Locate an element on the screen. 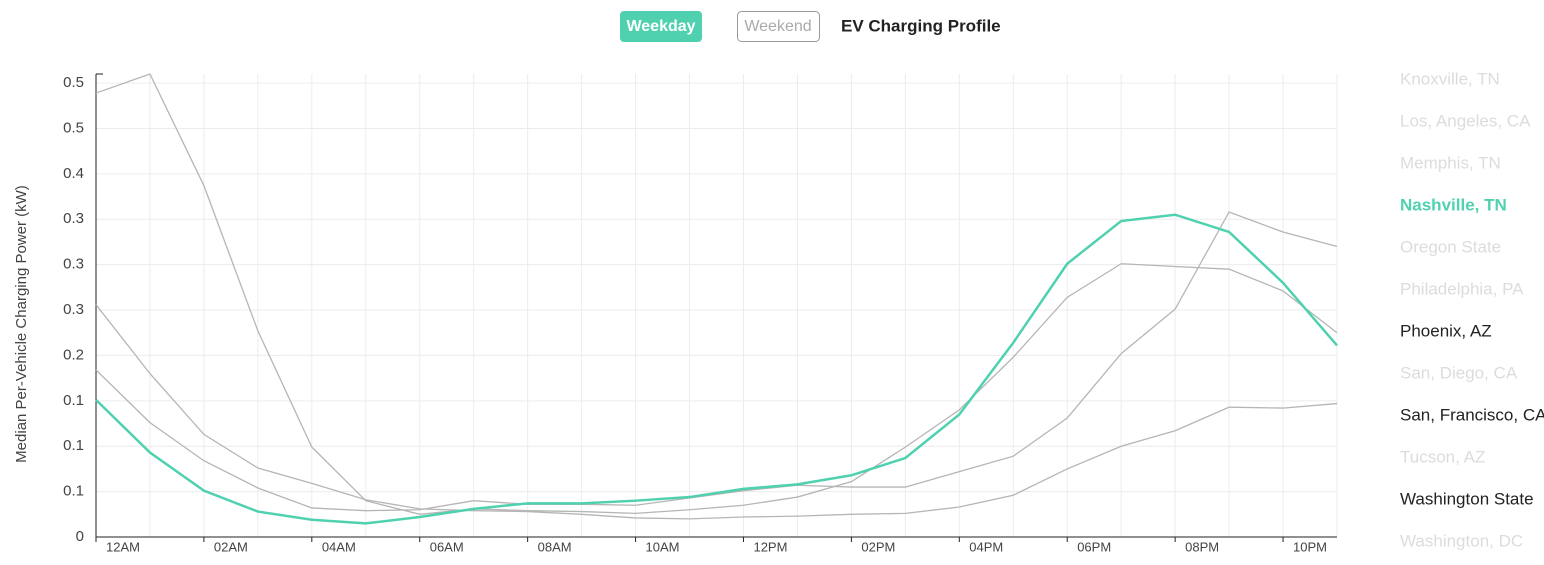  legend-entry: Nashville, TN is located at coordinates (1453, 204).